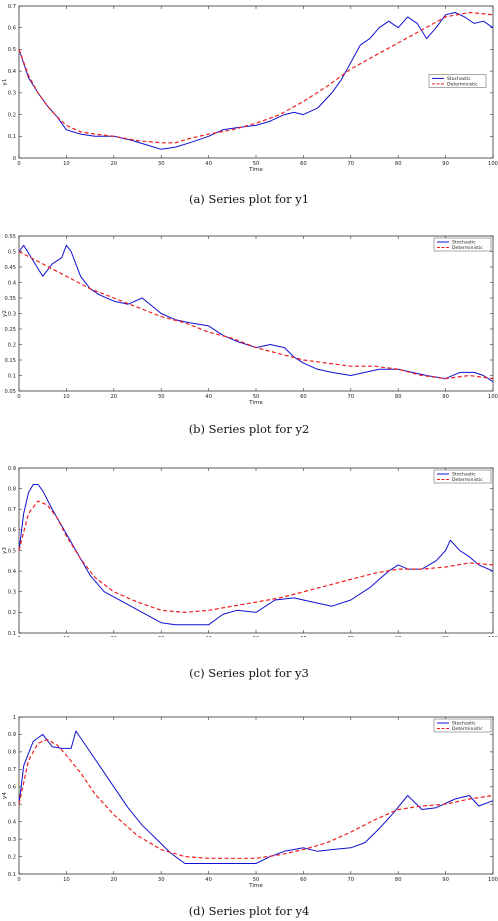  Describe the element at coordinates (5, 795) in the screenshot. I see `y-axis-label: y4` at that location.